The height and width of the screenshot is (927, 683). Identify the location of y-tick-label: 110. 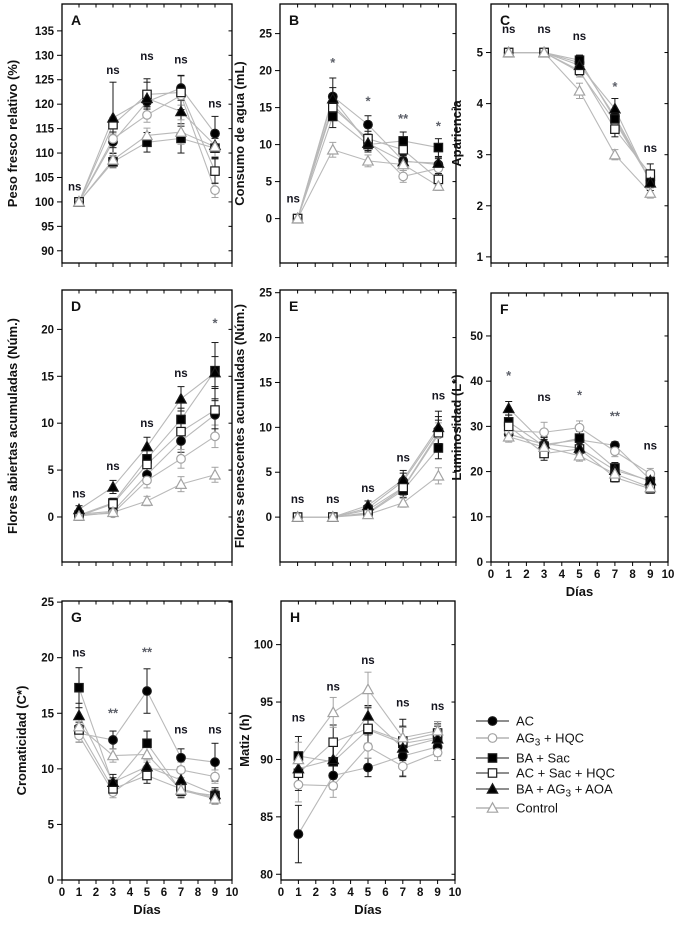
(44, 154).